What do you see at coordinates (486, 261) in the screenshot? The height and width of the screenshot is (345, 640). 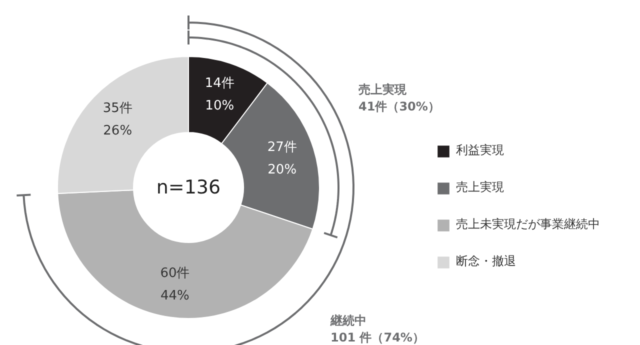 I see `legend-label: 断念・撤退` at bounding box center [486, 261].